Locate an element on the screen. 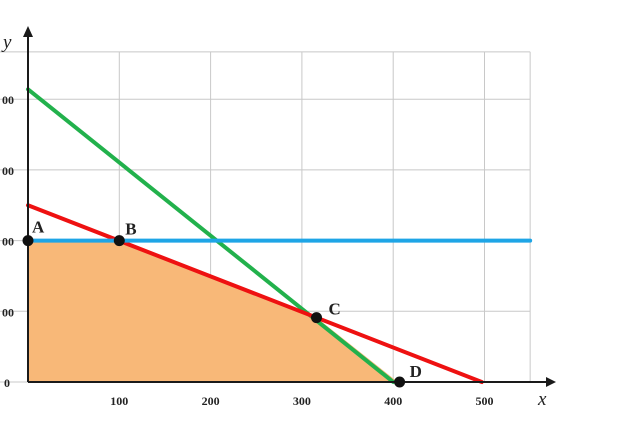  point-b is located at coordinates (119, 241).